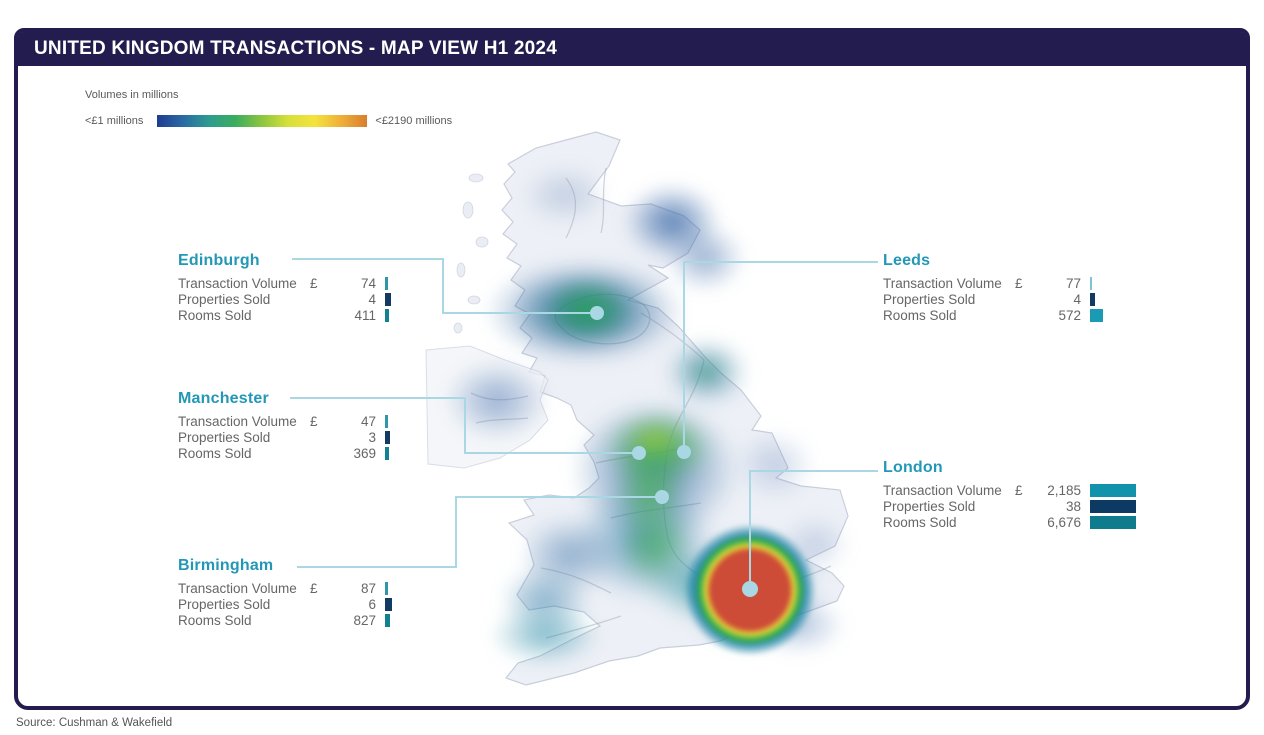 This screenshot has width=1264, height=735. Describe the element at coordinates (684, 452) in the screenshot. I see `map-marker-leeds` at that location.